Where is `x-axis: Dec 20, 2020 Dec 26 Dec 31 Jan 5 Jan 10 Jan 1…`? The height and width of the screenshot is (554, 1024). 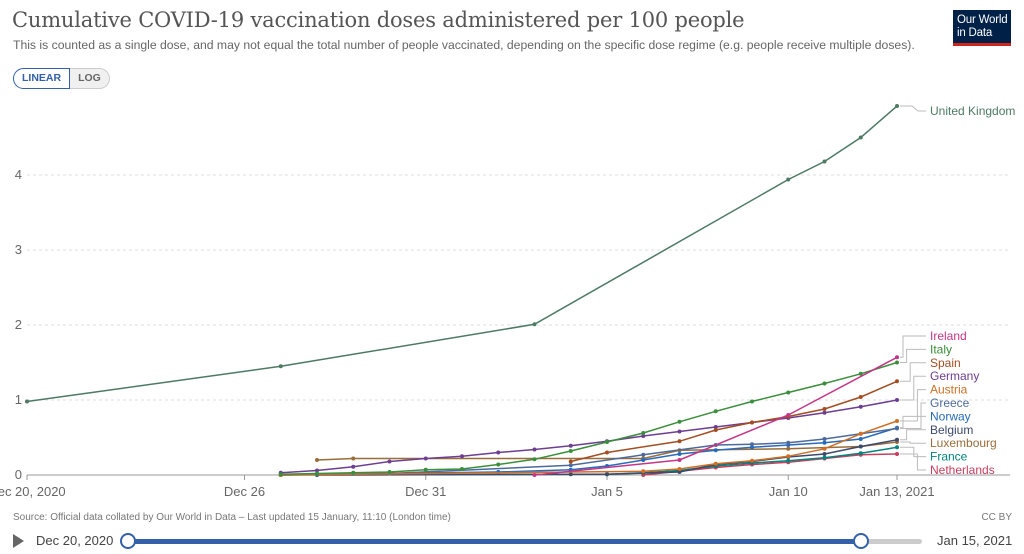 x-axis: Dec 20, 2020 Dec 26 Dec 31 Jan 5 Jan 10 Jan 1… is located at coordinates (505, 486).